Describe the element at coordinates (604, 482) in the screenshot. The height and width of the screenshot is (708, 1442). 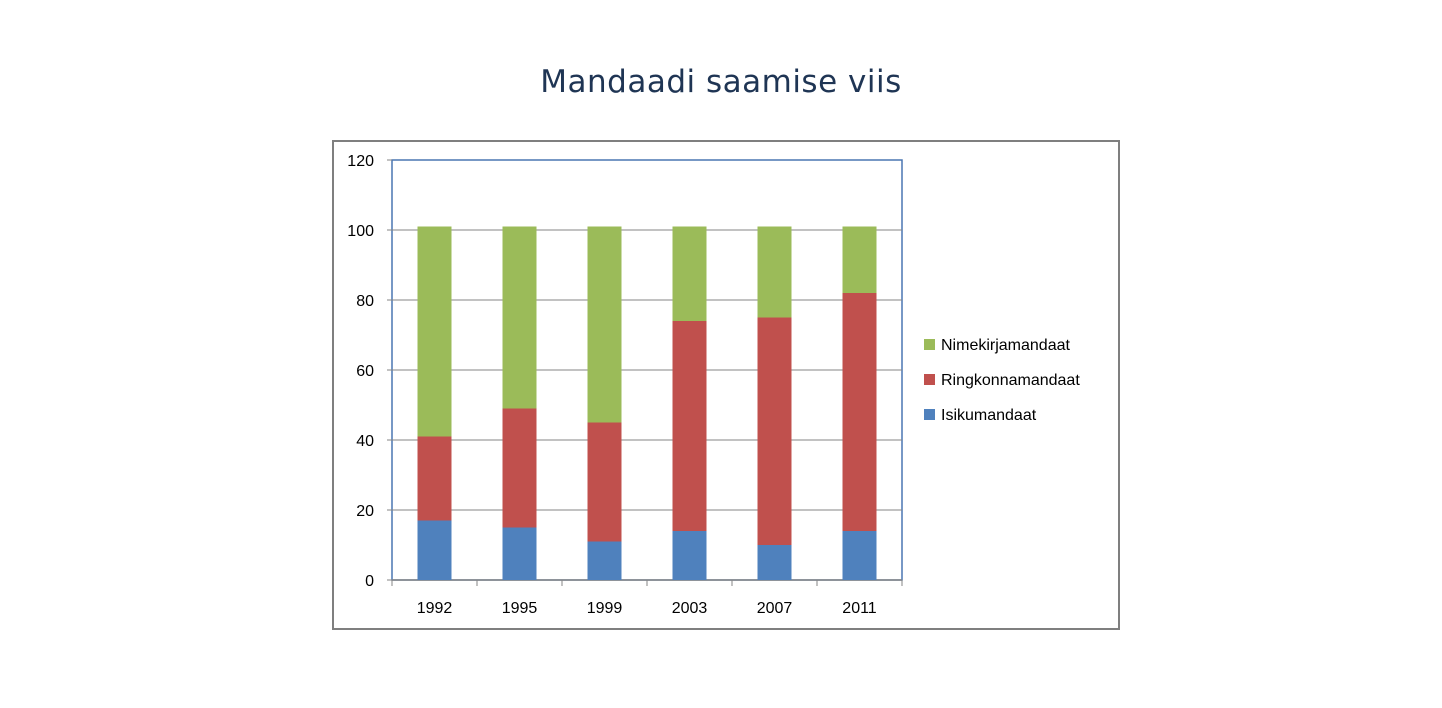
I see `bar-ringkonnamandaat-1999` at that location.